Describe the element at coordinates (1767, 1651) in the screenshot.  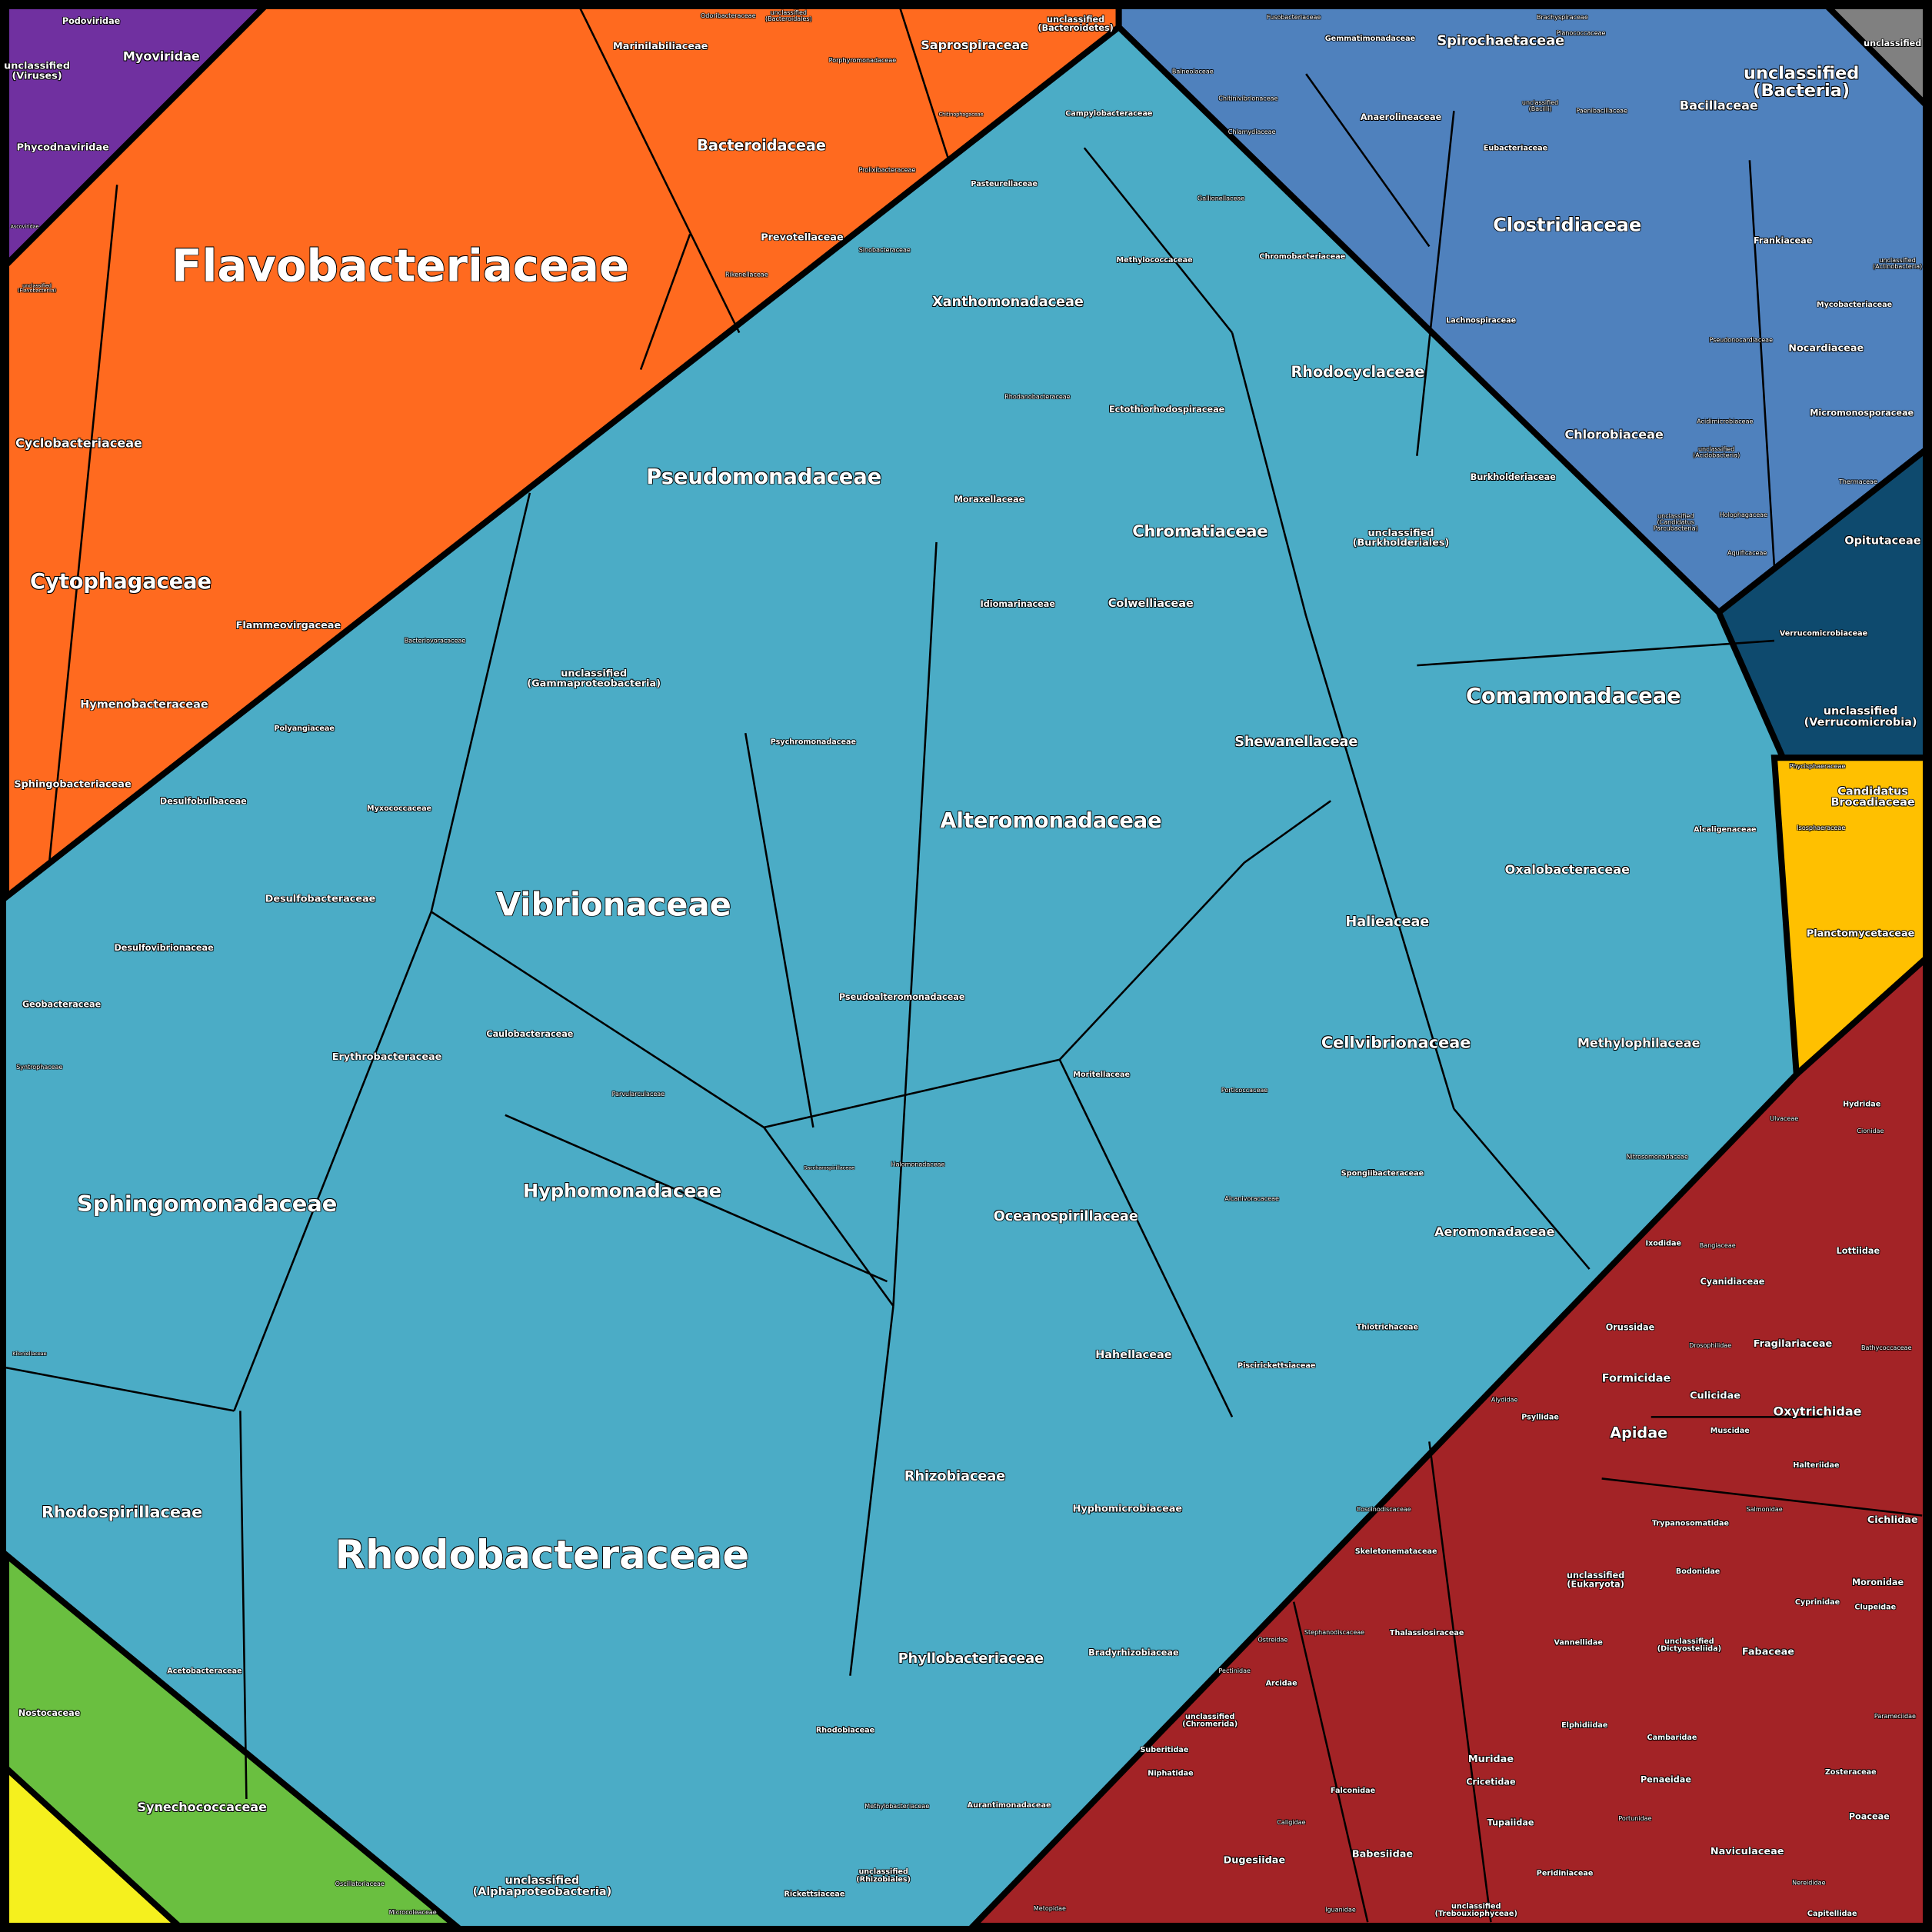
I see `cell-label: Fabaceae` at that location.